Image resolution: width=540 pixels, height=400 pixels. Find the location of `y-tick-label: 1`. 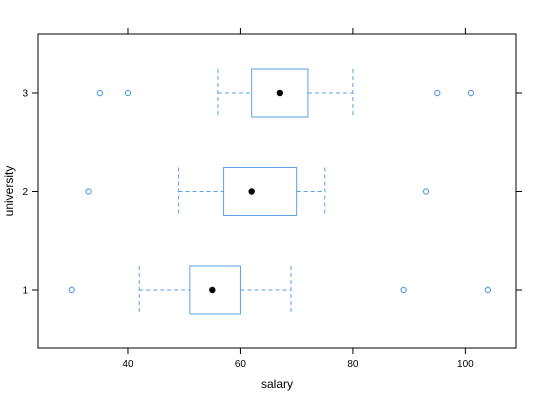

y-tick-label: 1 is located at coordinates (25, 291).